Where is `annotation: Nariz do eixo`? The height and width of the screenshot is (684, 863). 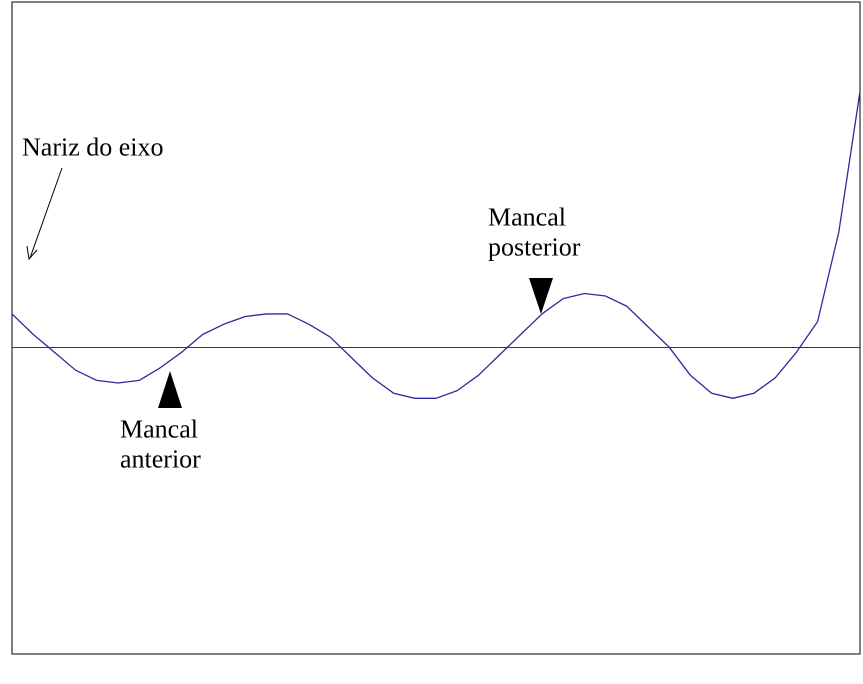 annotation: Nariz do eixo is located at coordinates (93, 147).